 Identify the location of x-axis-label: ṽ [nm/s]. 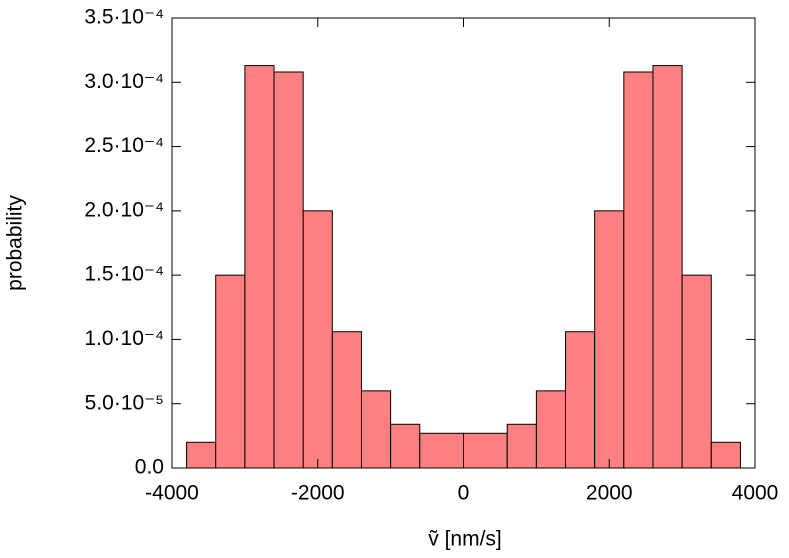
(465, 539).